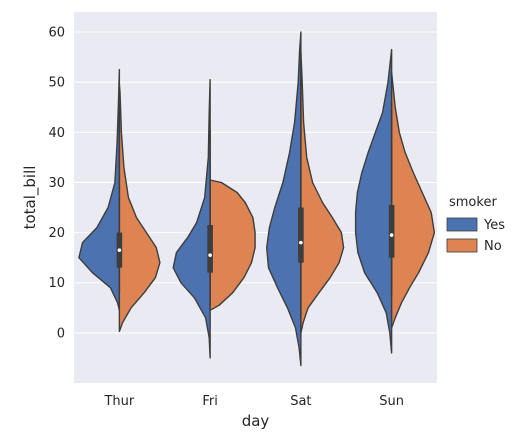 The image size is (524, 442). What do you see at coordinates (493, 246) in the screenshot?
I see `legend-label-no: No` at bounding box center [493, 246].